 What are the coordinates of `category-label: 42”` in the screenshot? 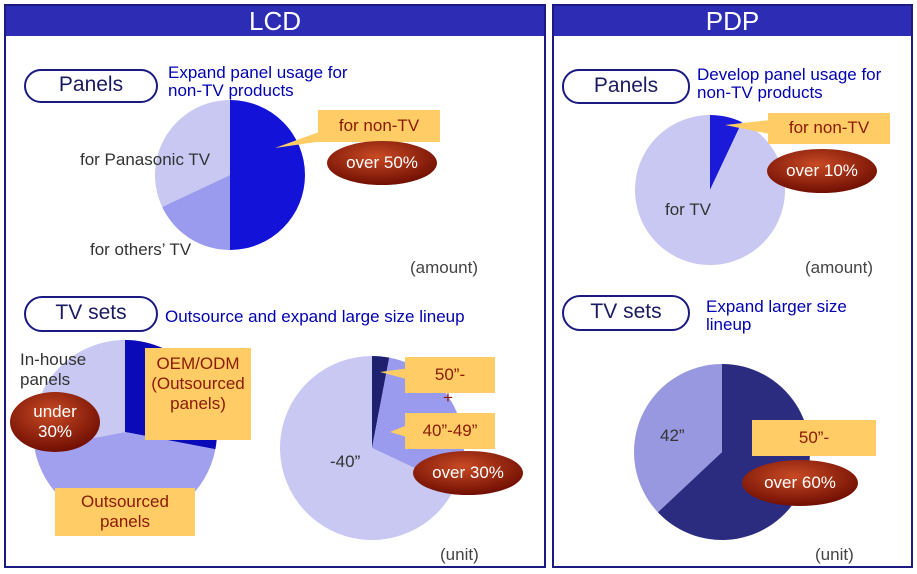 It's located at (672, 435).